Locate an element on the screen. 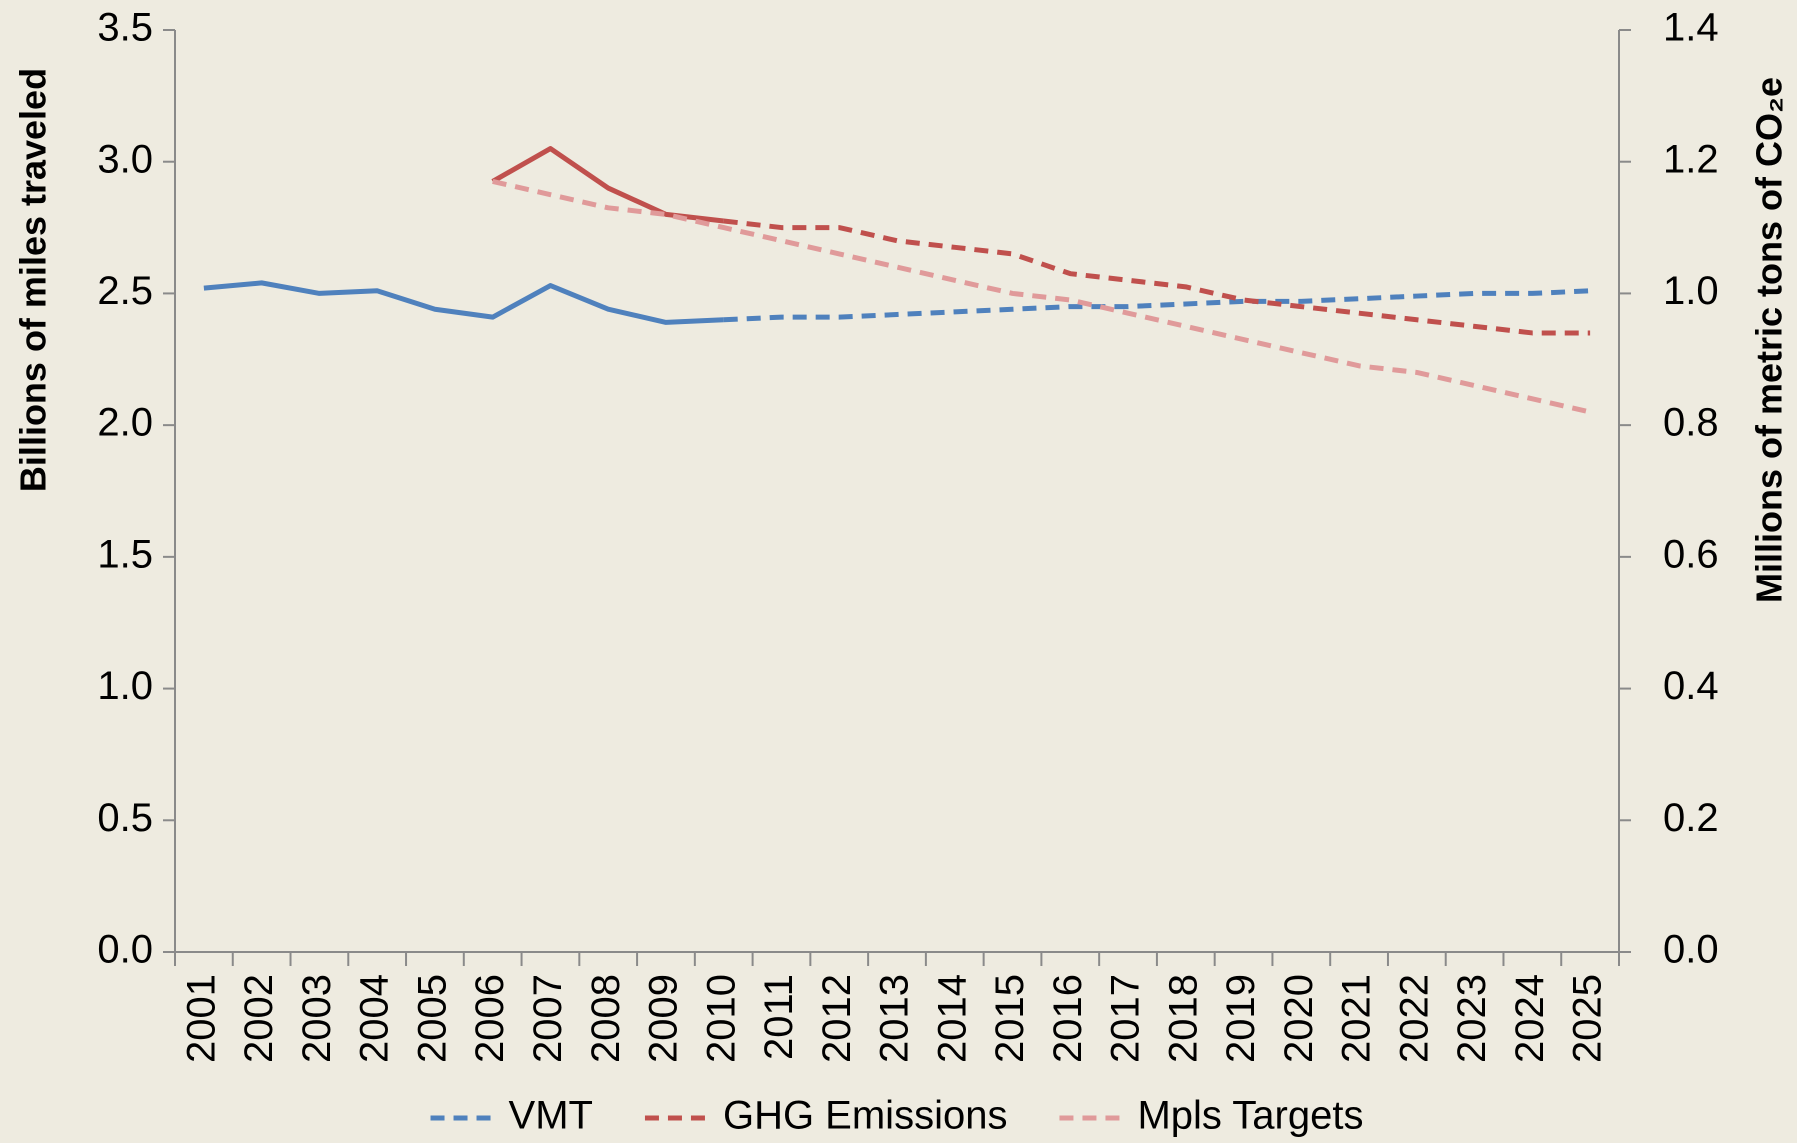  x-tick-label: 2004 is located at coordinates (375, 1018).